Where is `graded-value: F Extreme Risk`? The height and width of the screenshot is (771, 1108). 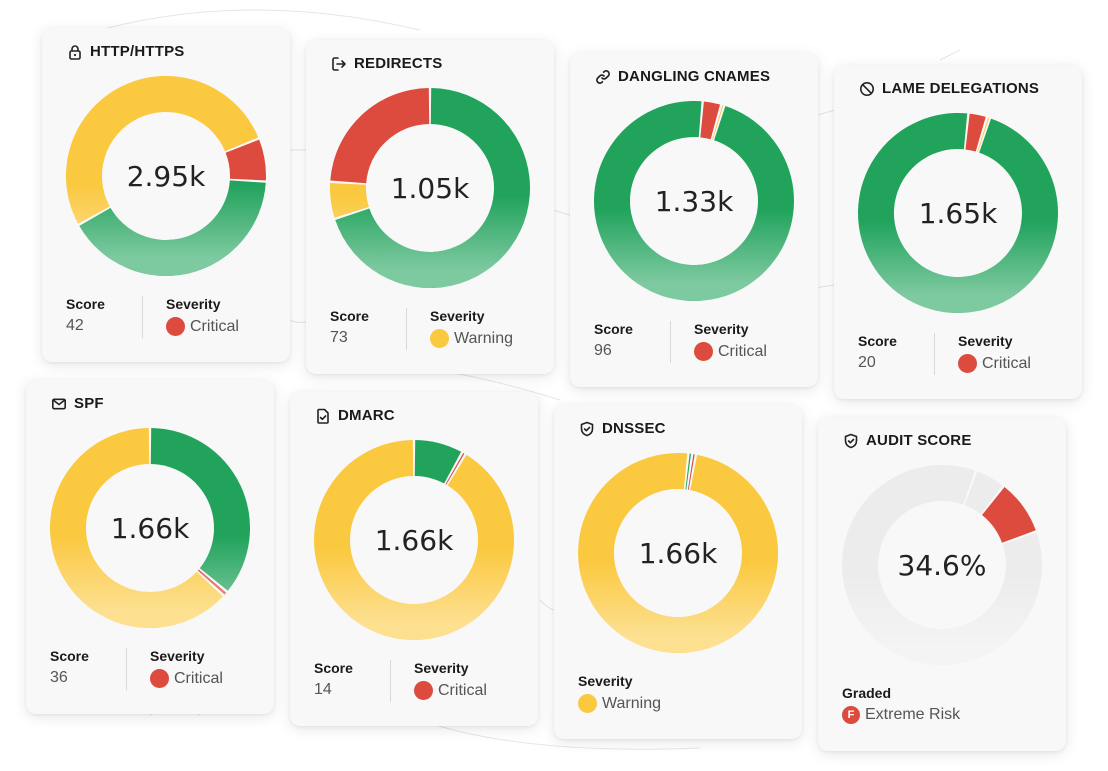
graded-value: F Extreme Risk is located at coordinates (901, 715).